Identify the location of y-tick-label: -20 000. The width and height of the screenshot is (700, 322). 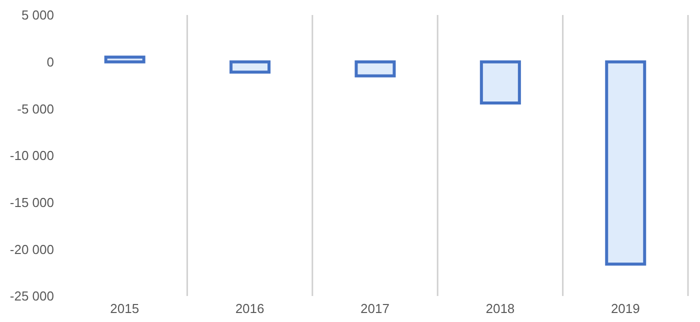
(32, 249).